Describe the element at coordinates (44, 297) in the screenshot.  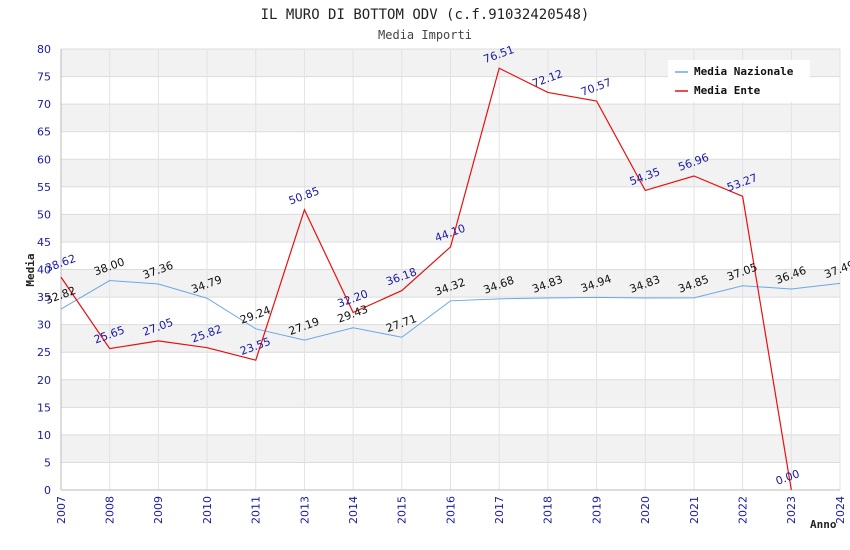
I see `y-tick-label: 35` at that location.